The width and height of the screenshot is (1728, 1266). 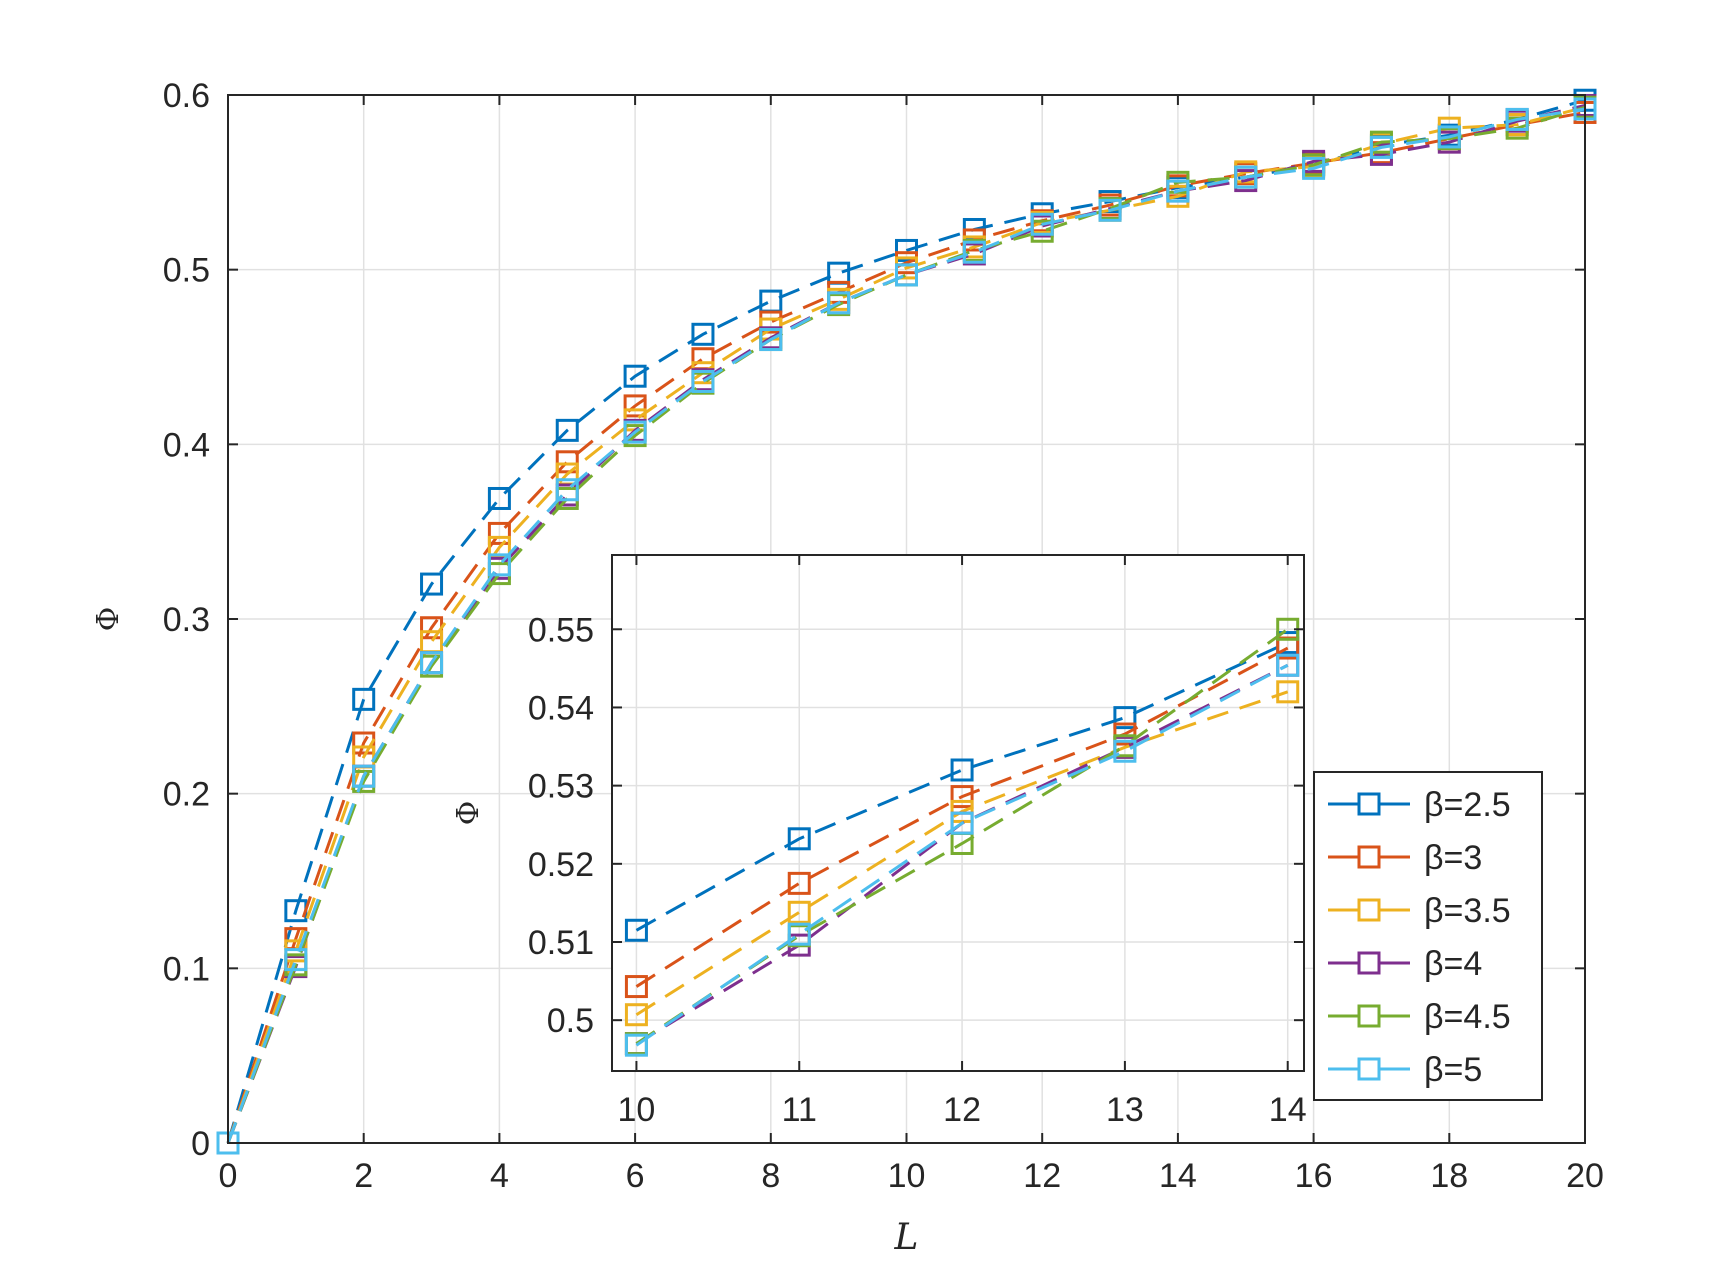 I want to click on inset-y-tick-label: 0.55, so click(x=561, y=630).